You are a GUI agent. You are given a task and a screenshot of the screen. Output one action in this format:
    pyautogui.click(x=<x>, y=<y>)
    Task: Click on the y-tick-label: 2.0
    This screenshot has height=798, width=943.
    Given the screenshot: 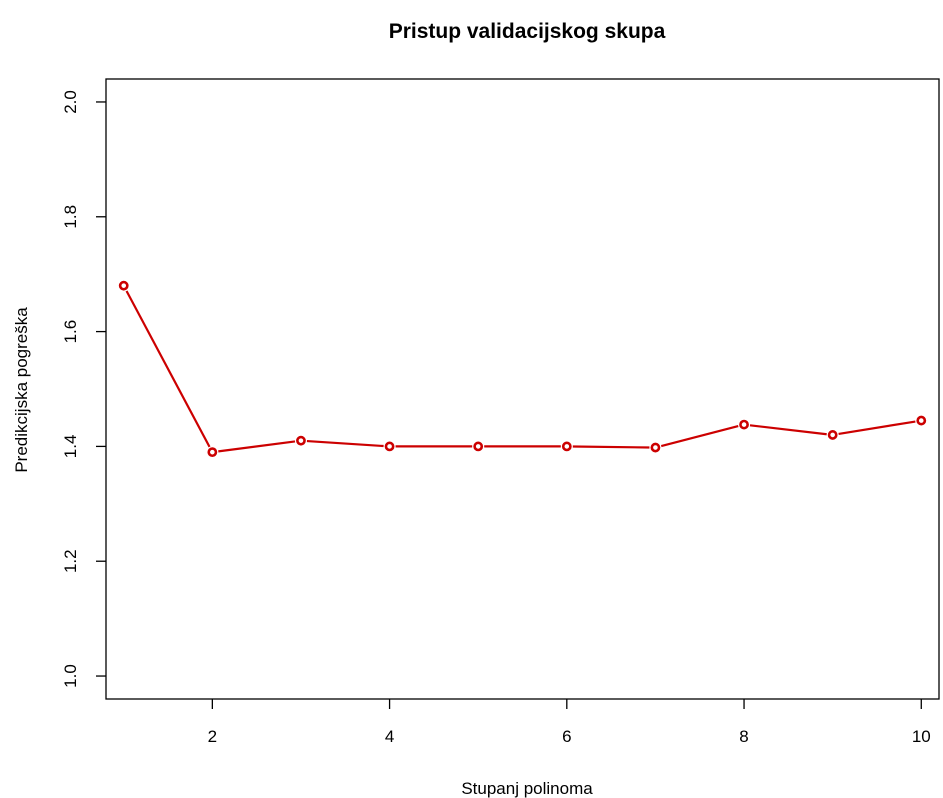 What is the action you would take?
    pyautogui.click(x=70, y=102)
    